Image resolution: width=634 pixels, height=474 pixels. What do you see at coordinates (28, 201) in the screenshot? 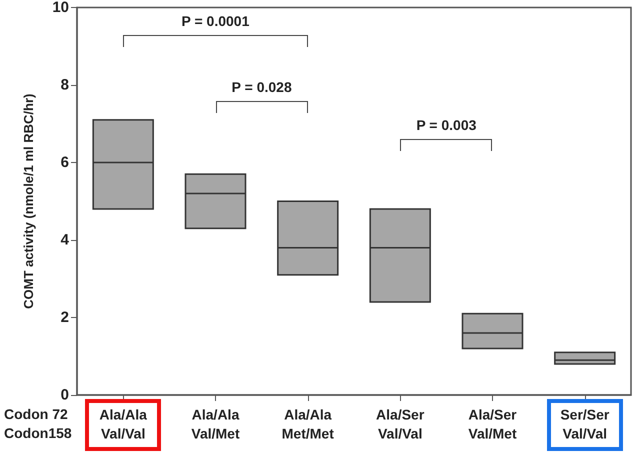
I see `y-axis-title: COMT activity (nmole/1 ml RBC/hr)` at bounding box center [28, 201].